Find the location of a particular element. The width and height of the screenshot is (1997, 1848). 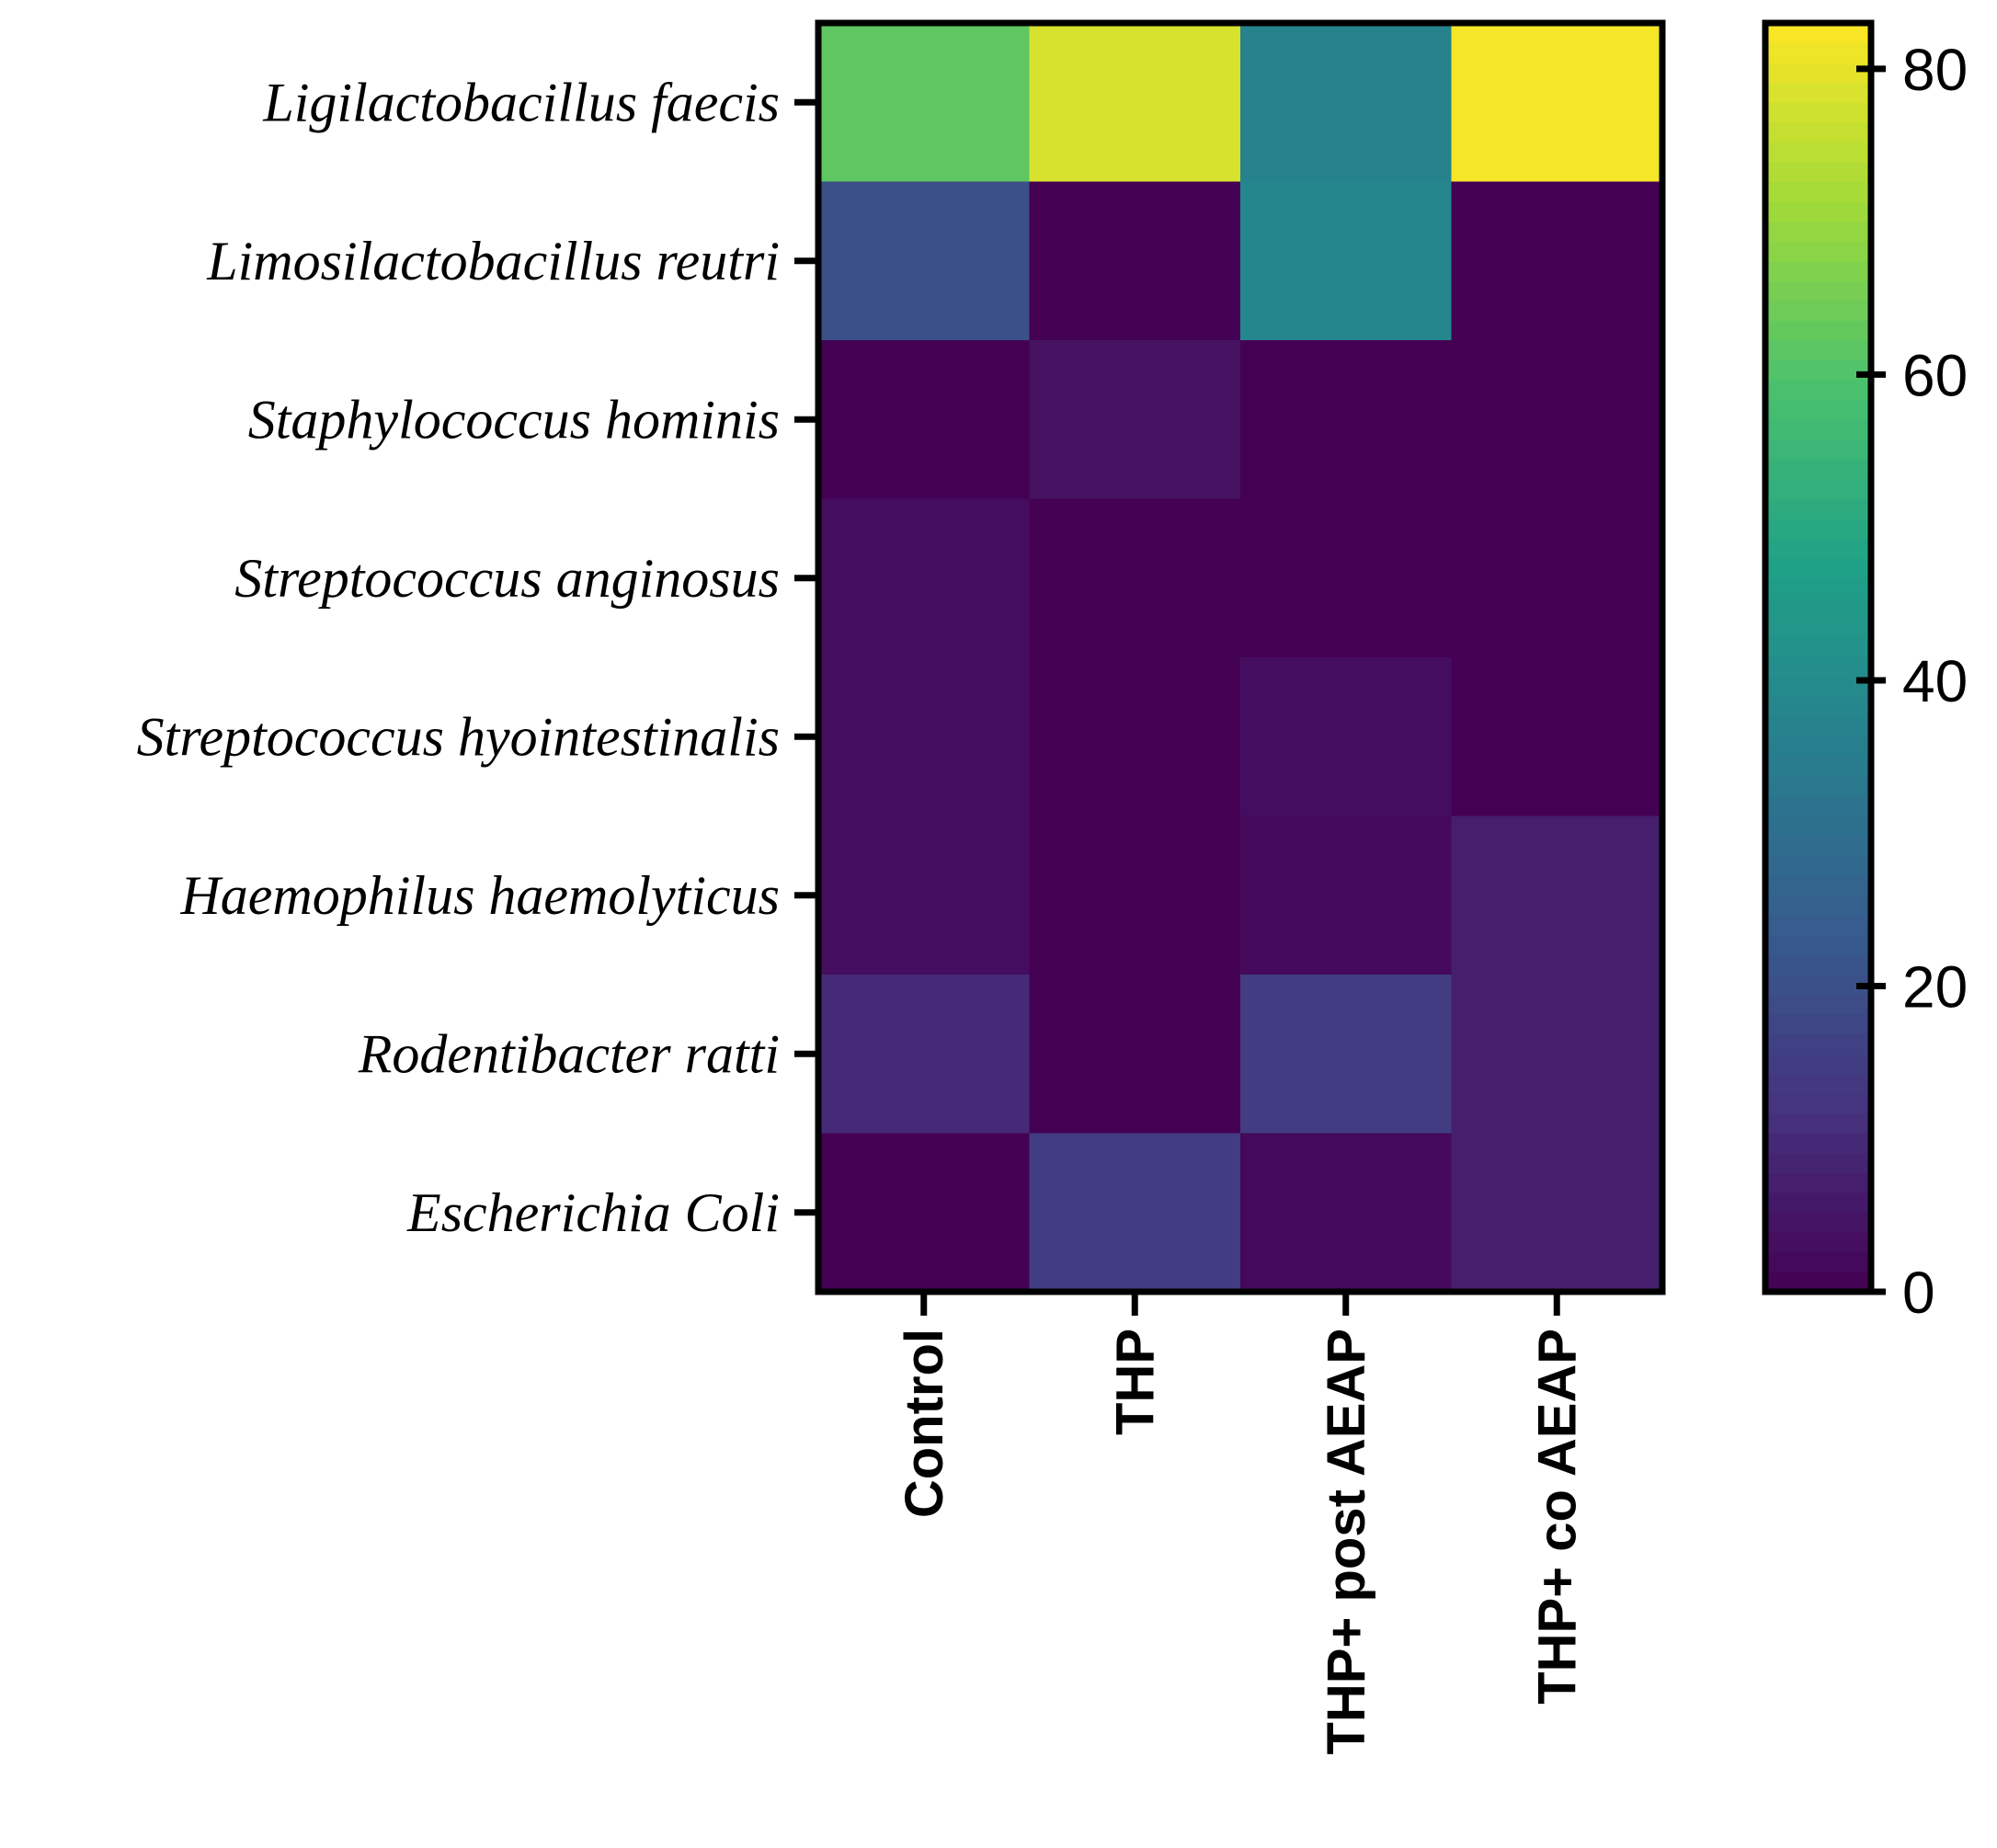

row-label: Streptococcus anginosus is located at coordinates (507, 578).